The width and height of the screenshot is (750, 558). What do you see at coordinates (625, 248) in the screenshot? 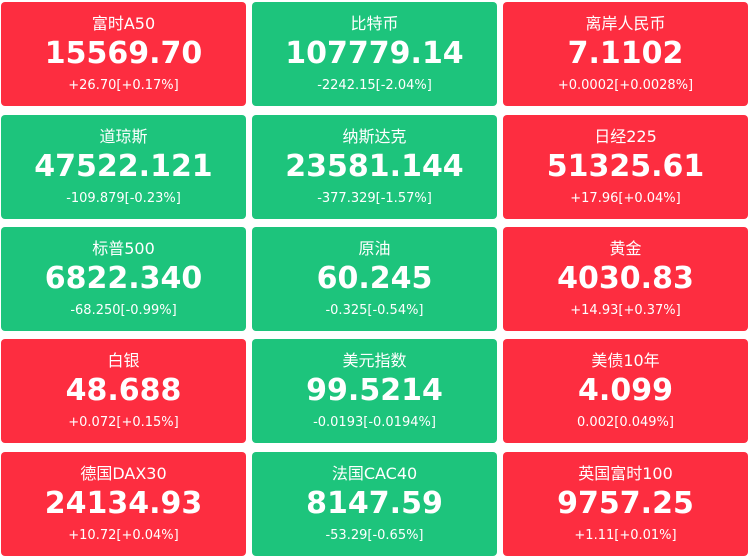
I see `quote-name: 黄金` at bounding box center [625, 248].